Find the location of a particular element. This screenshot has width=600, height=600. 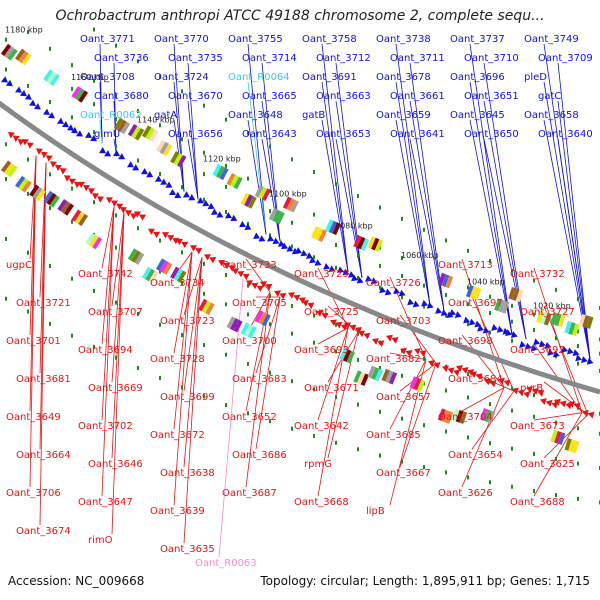

gene-label: Oant_3771 is located at coordinates (107, 39).